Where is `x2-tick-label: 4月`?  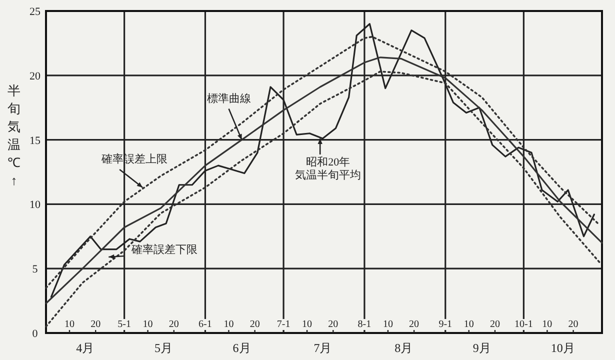
x2-tick-label: 4月 is located at coordinates (85, 348).